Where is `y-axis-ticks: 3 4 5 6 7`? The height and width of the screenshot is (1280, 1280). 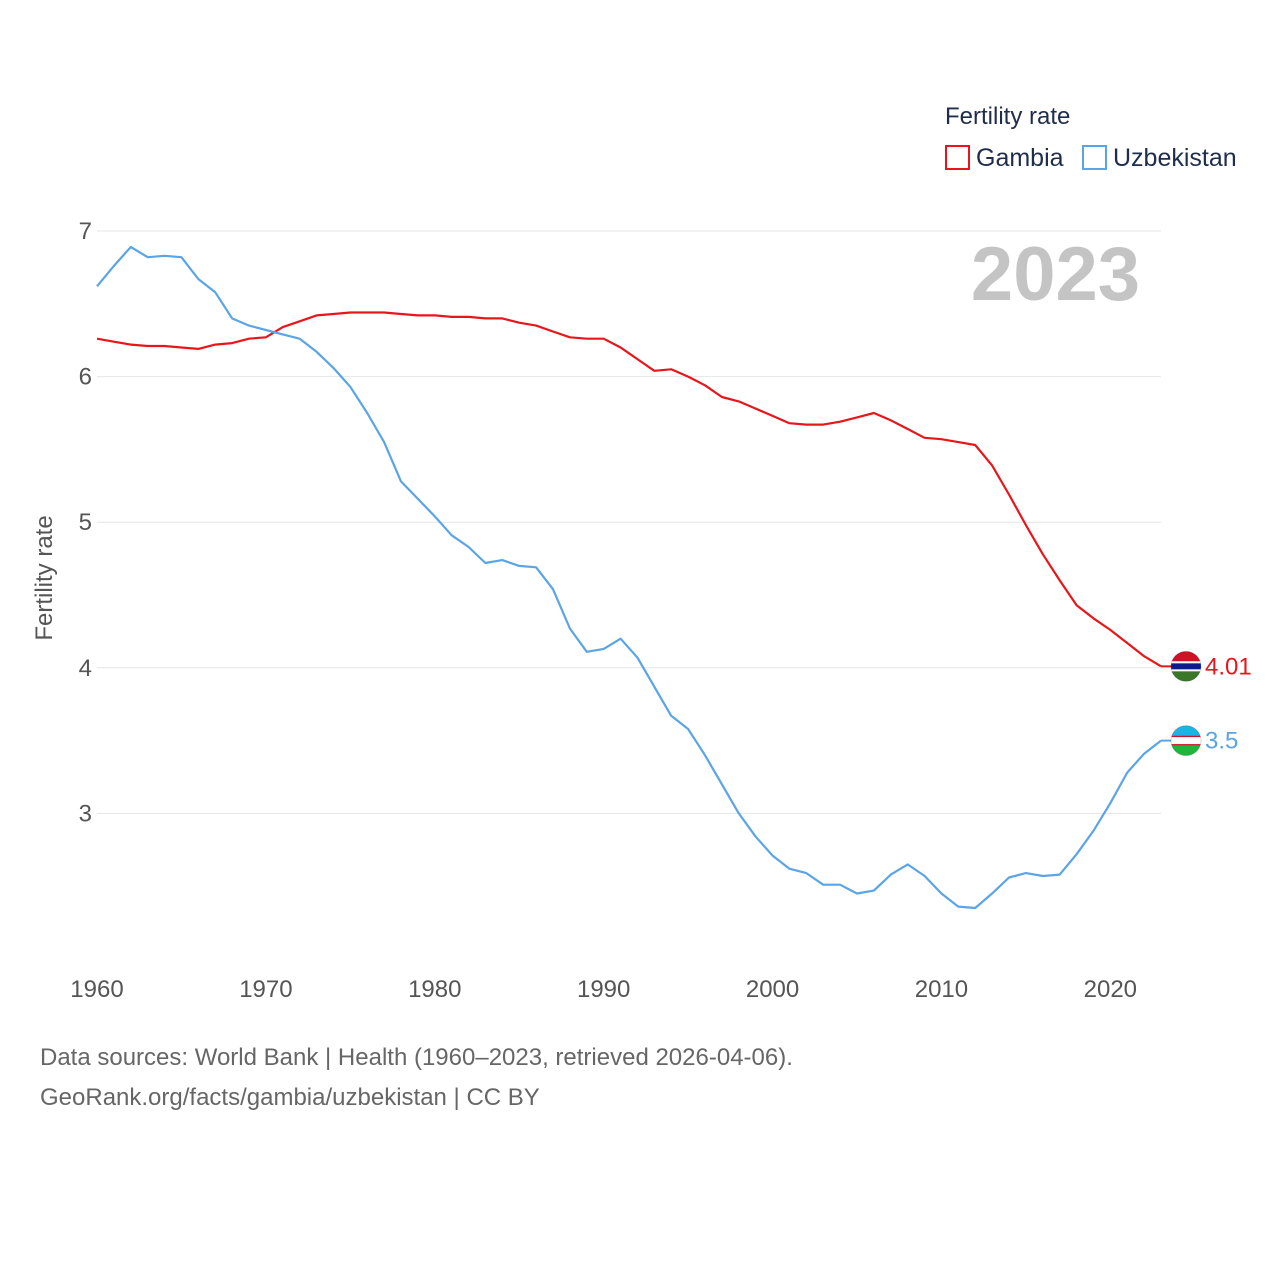 y-axis-ticks: 3 4 5 6 7 is located at coordinates (85, 522).